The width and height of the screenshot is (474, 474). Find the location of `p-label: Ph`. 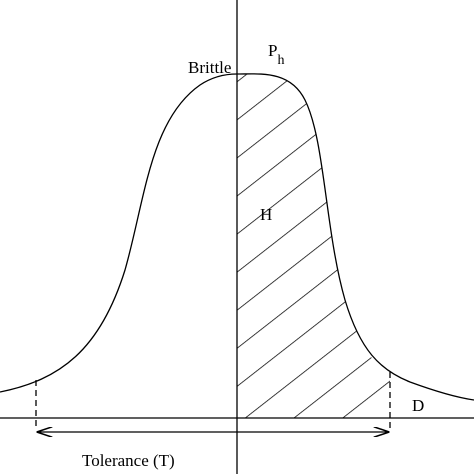

p-label: Ph is located at coordinates (276, 54).